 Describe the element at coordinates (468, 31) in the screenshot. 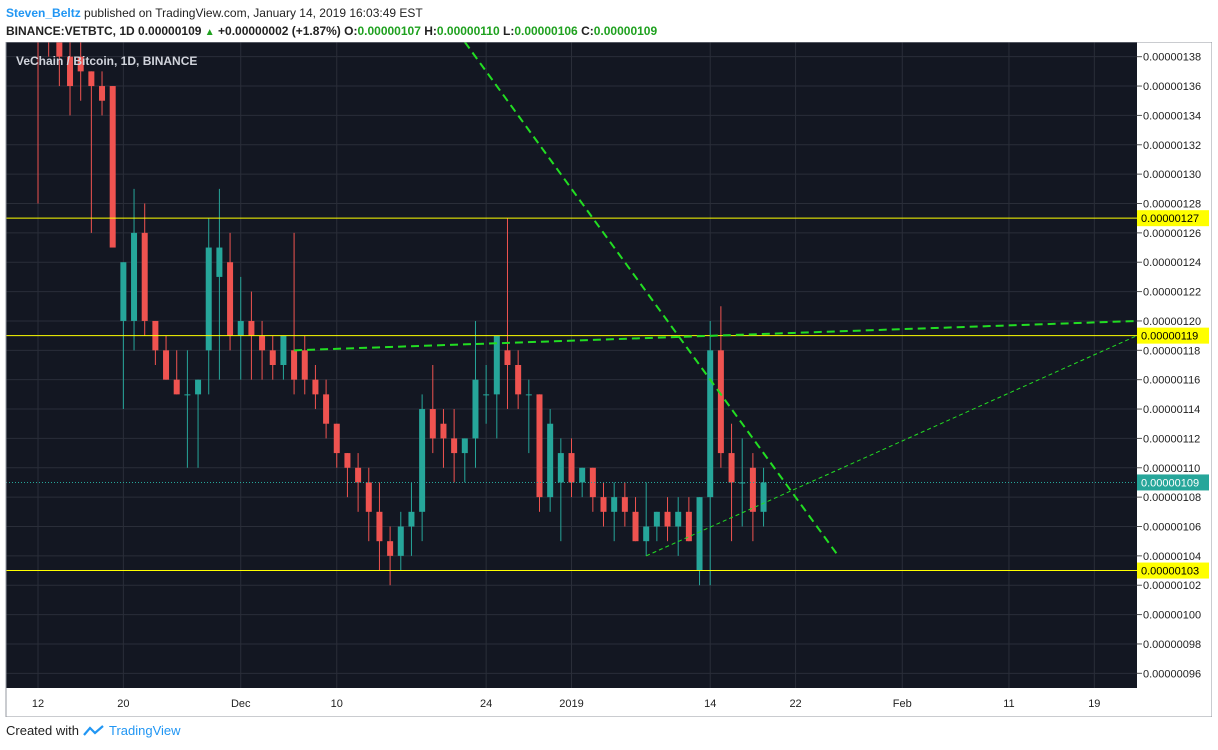

I see `high-value: 0.00000110` at that location.